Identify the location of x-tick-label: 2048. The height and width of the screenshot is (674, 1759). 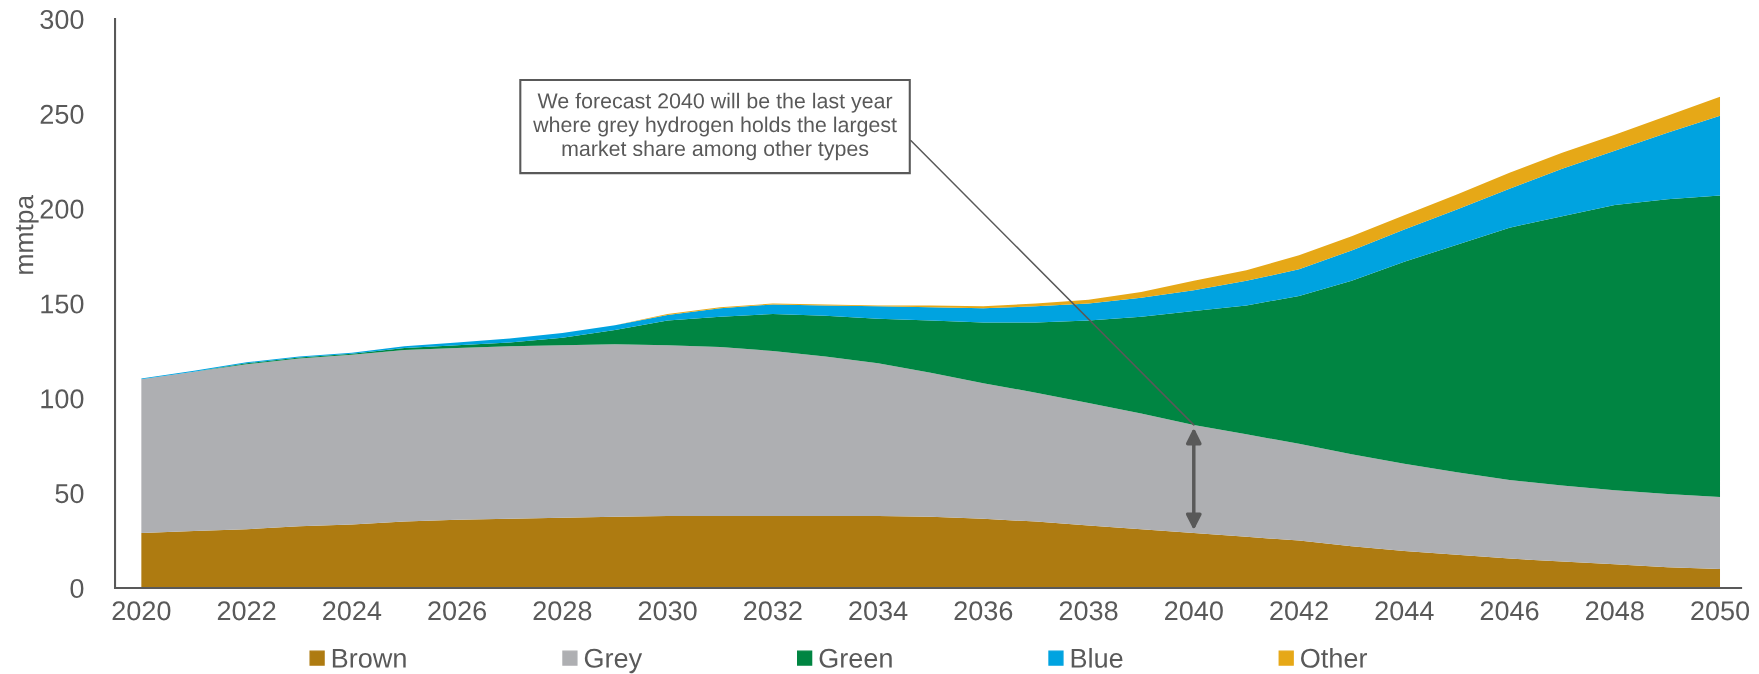
(1615, 611).